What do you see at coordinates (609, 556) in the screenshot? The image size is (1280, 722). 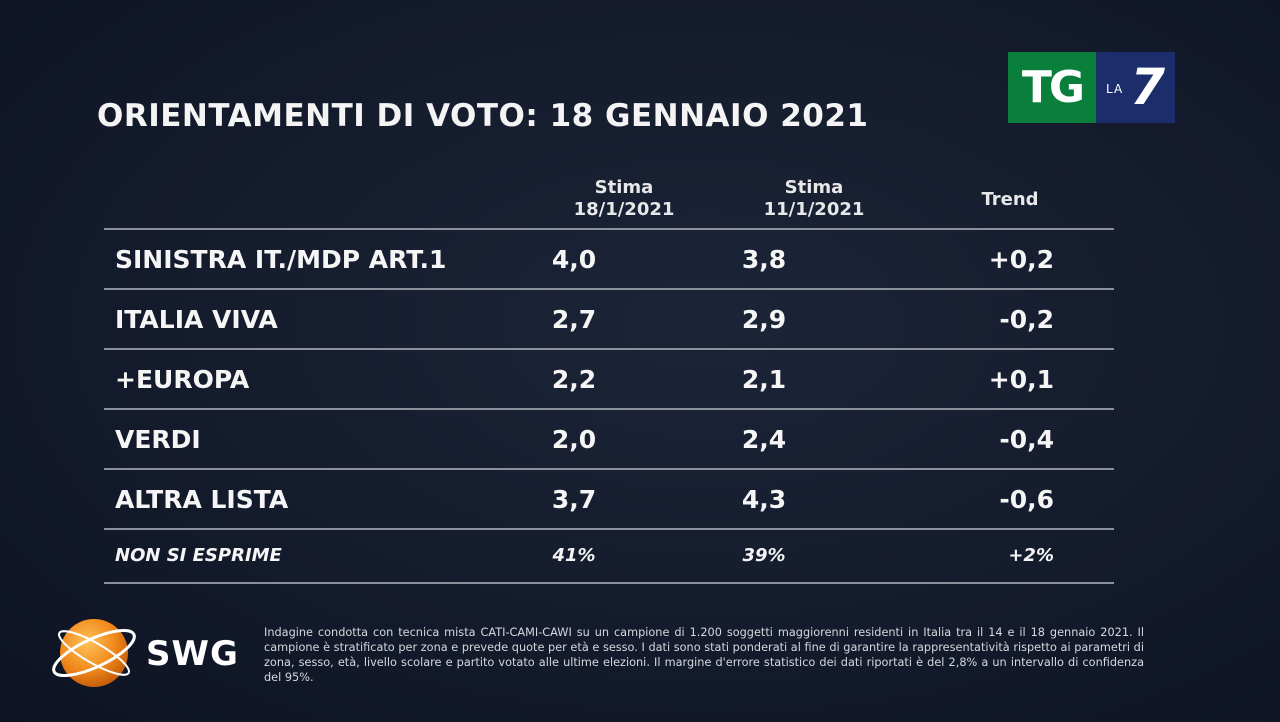 I see `table-row-non-si-esprime: NON SI ESPRIME 41% 39% +2%` at bounding box center [609, 556].